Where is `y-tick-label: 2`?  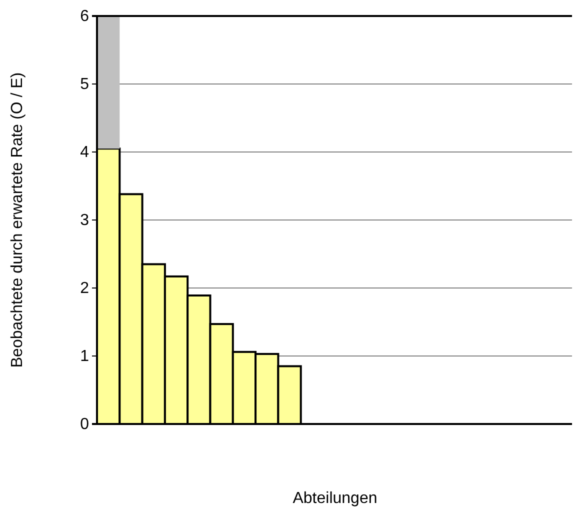
y-tick-label: 2 is located at coordinates (85, 289).